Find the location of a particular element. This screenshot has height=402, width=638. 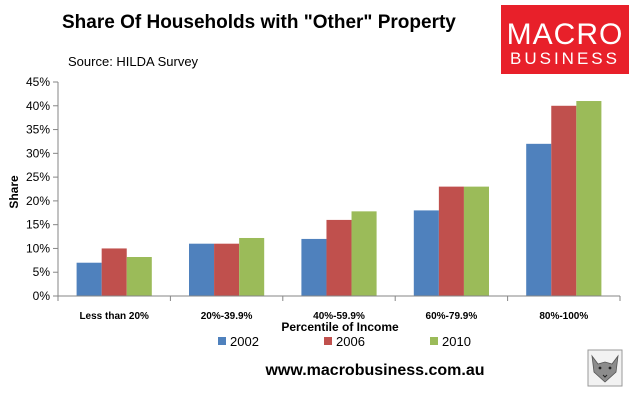

y-axis: 0% 5% 10% 15% 20% 25% 30% 35% 40% 45% is located at coordinates (42, 189).